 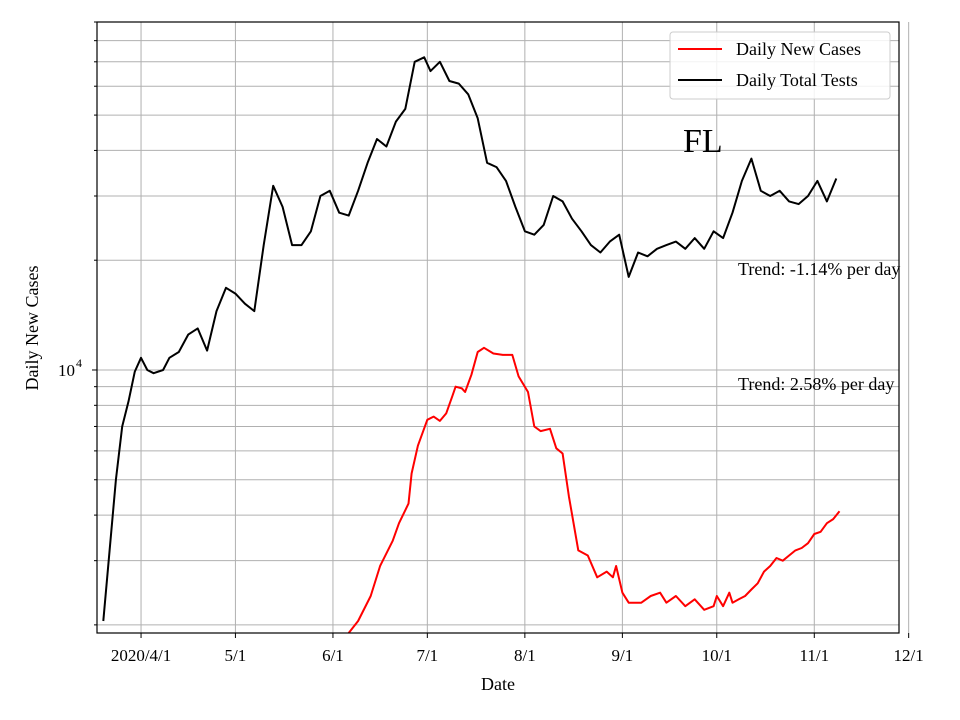 I want to click on y-axis-ticks: 10 4, so click(x=77, y=323).